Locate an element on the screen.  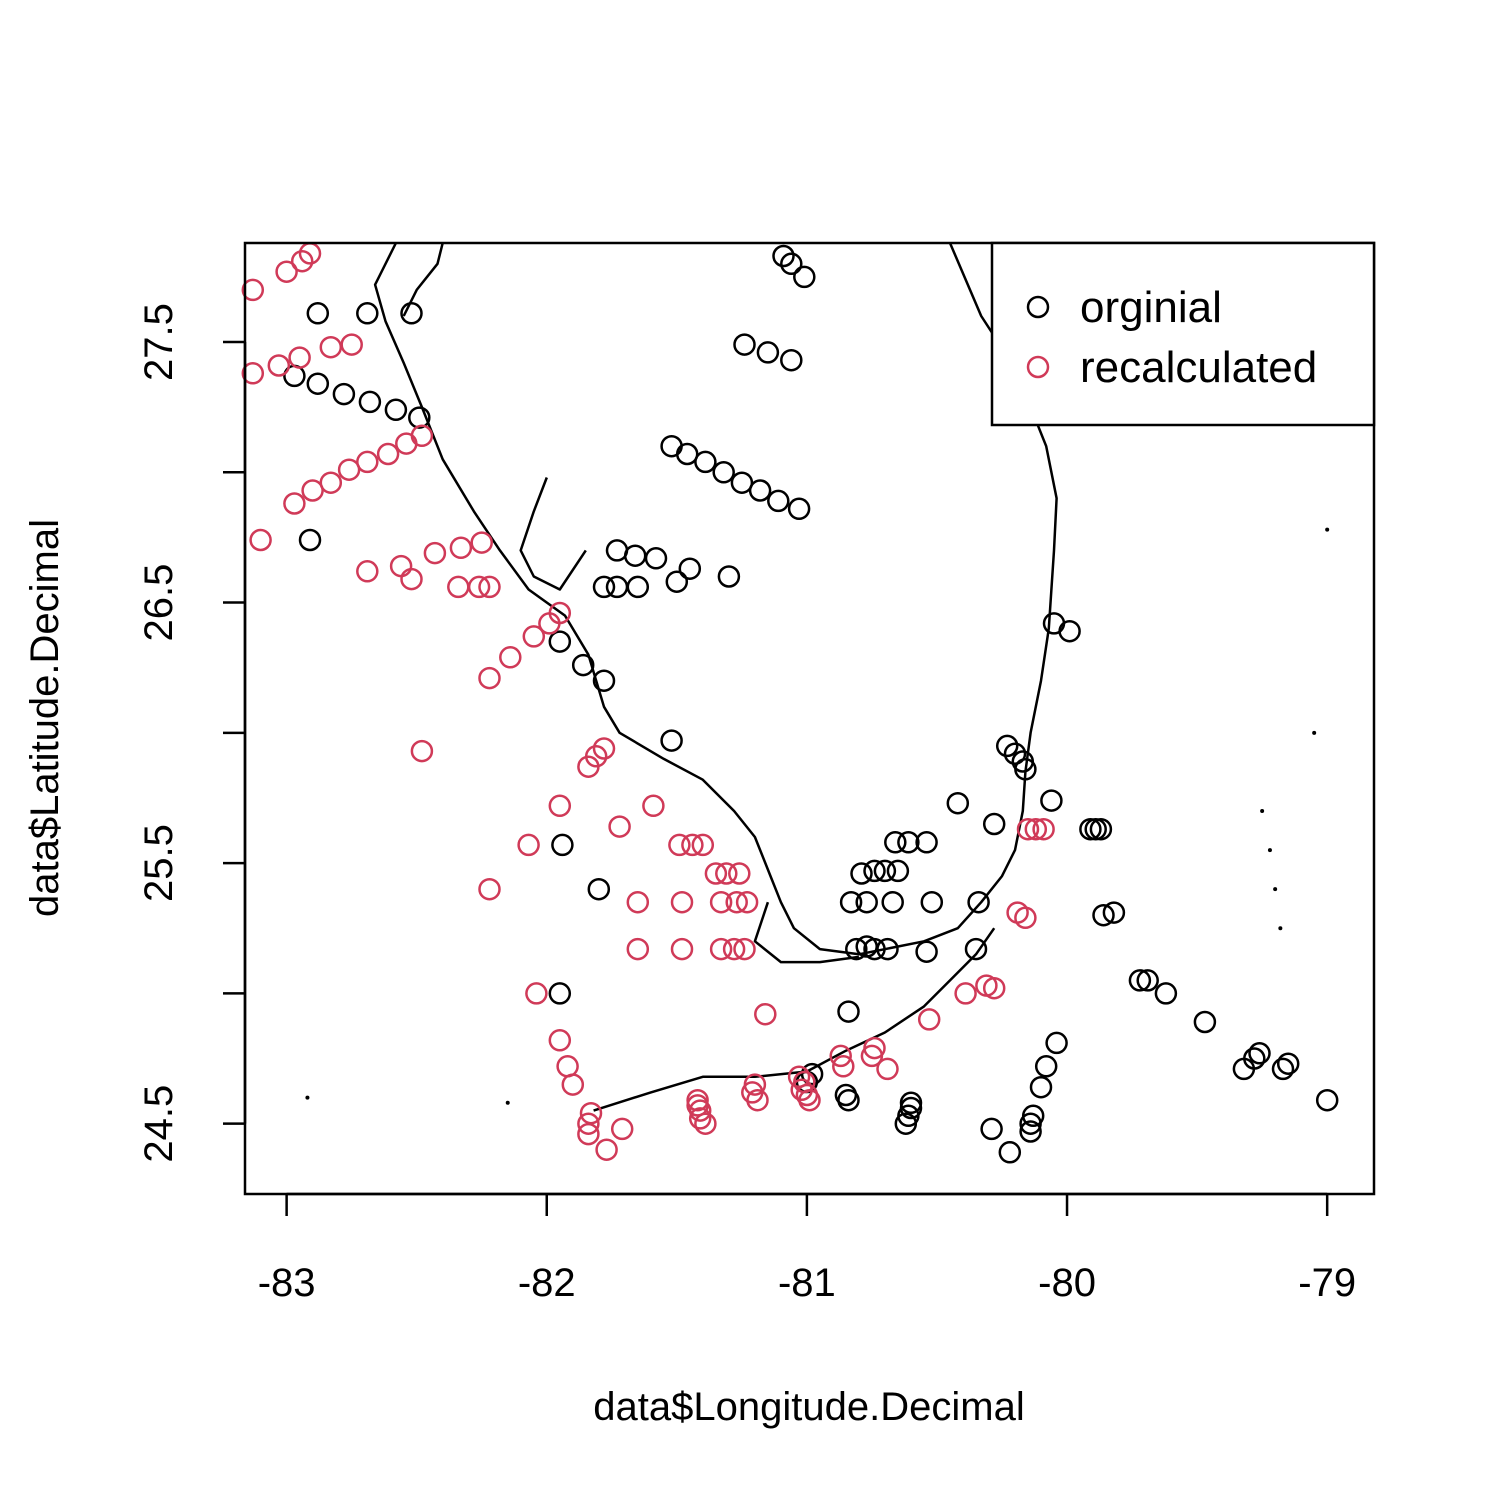
x-axis: -83 -82 -81 -80 -79 is located at coordinates (807, 1248).